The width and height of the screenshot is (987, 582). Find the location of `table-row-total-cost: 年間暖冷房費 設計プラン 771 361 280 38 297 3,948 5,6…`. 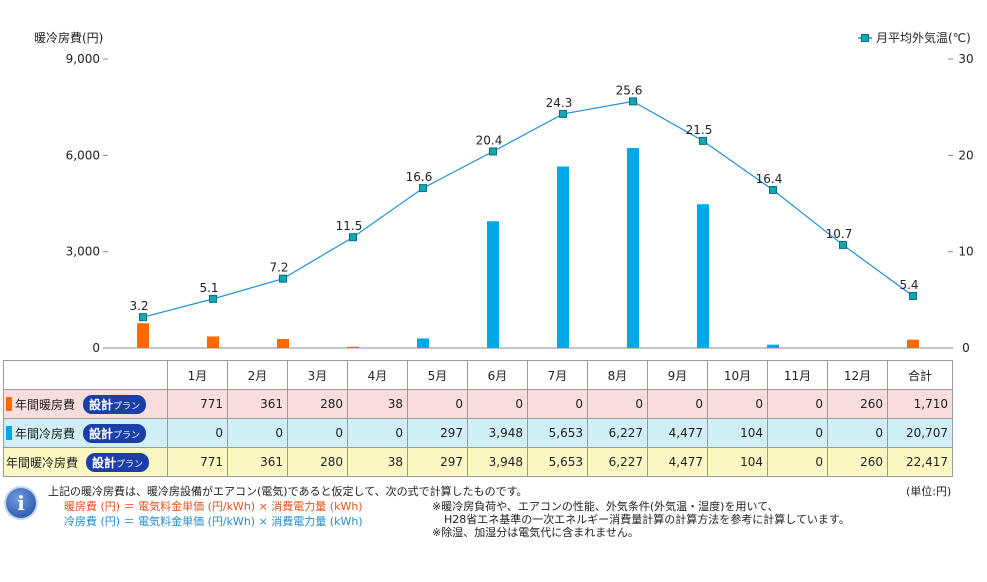

table-row-total-cost: 年間暖冷房費 設計プラン 771 361 280 38 297 3,948 5,6… is located at coordinates (478, 462).